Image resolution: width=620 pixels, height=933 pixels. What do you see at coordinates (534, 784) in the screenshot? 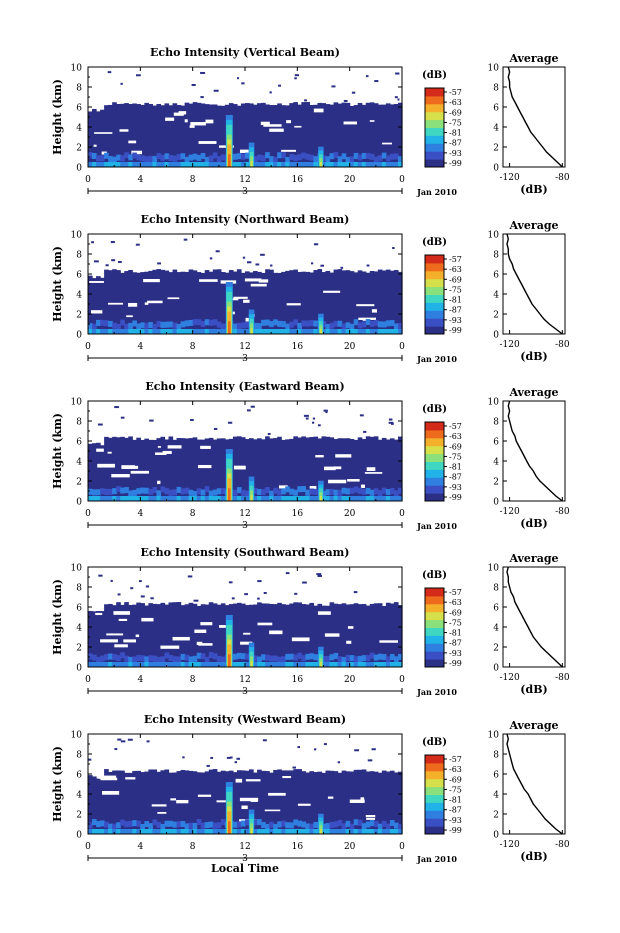
I see `average-frame` at bounding box center [534, 784].